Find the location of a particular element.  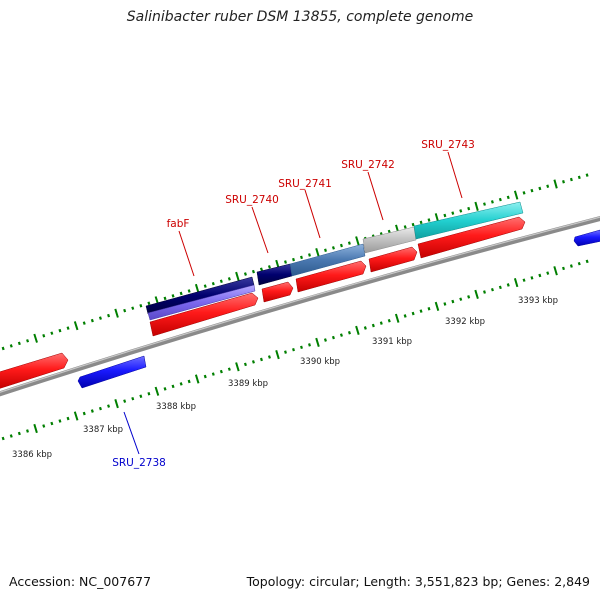

cds-sru2743-arrow is located at coordinates (471, 237).